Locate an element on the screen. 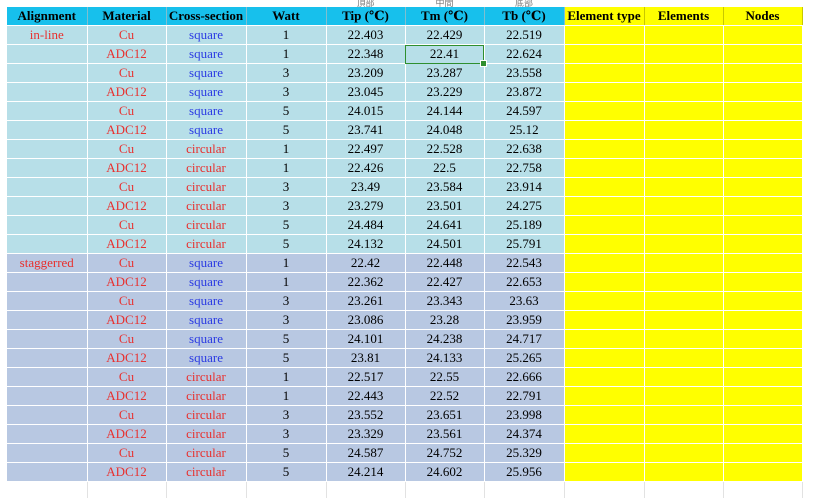  cell-tb: 24.374 is located at coordinates (524, 434).